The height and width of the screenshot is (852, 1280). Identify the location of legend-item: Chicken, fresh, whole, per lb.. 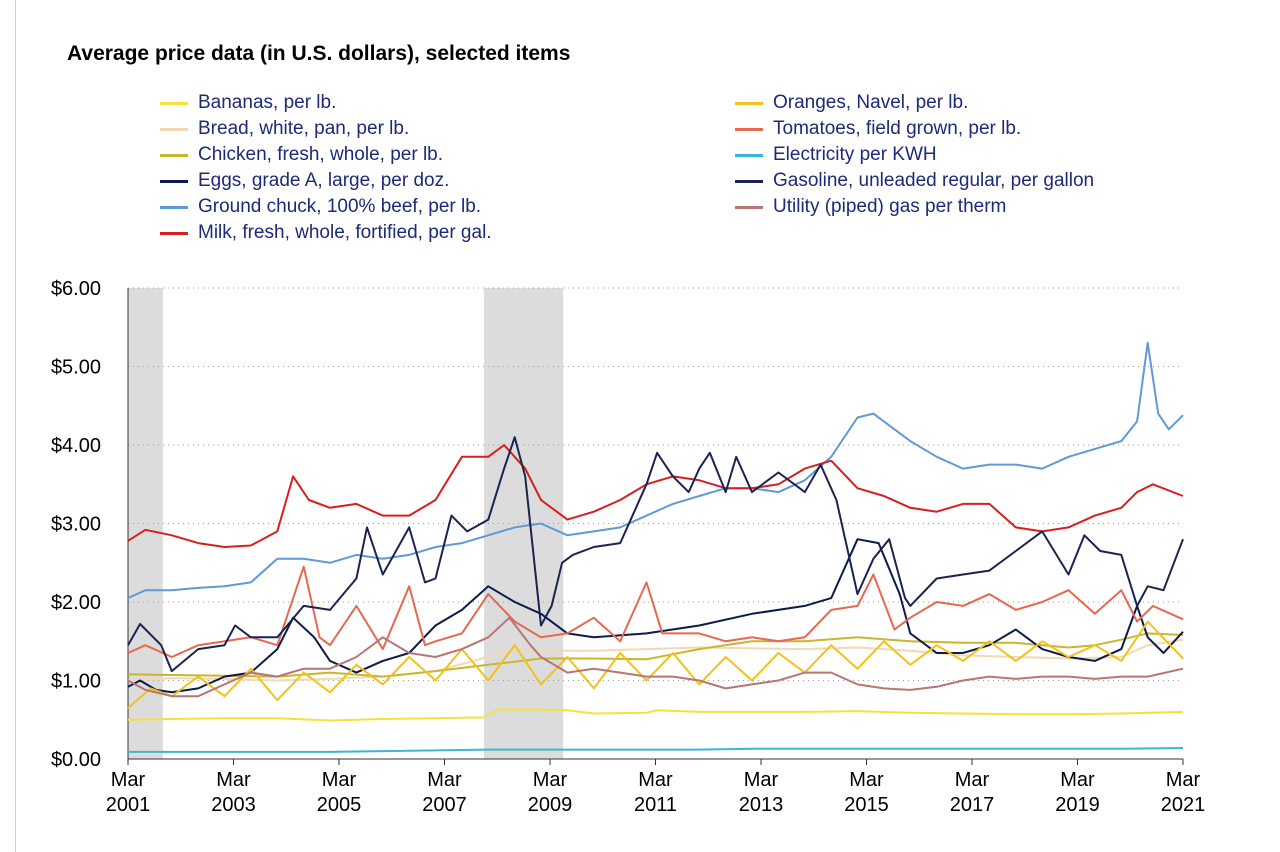
(326, 155).